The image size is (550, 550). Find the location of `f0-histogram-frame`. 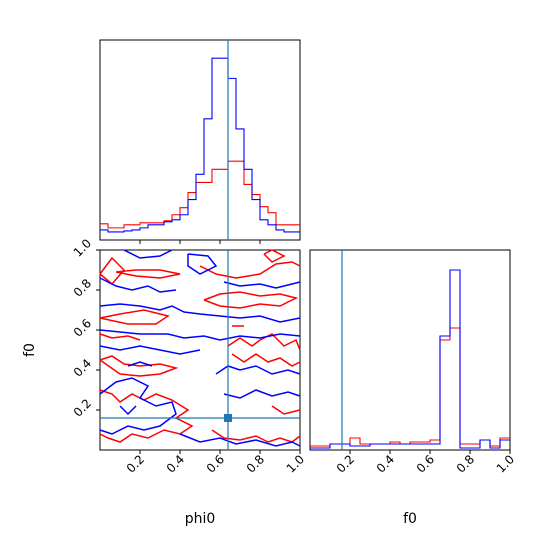

f0-histogram-frame is located at coordinates (410, 350).